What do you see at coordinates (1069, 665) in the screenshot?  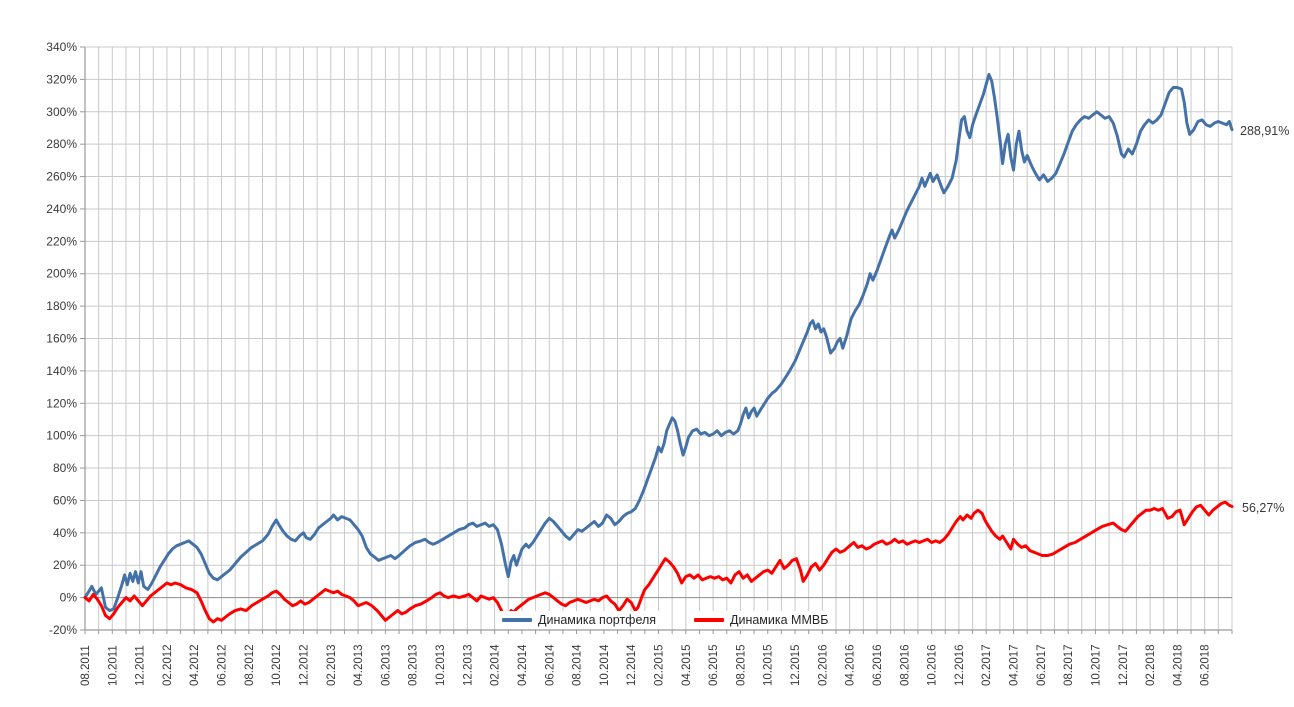 I see `x-tick-label: 08.2017` at bounding box center [1069, 665].